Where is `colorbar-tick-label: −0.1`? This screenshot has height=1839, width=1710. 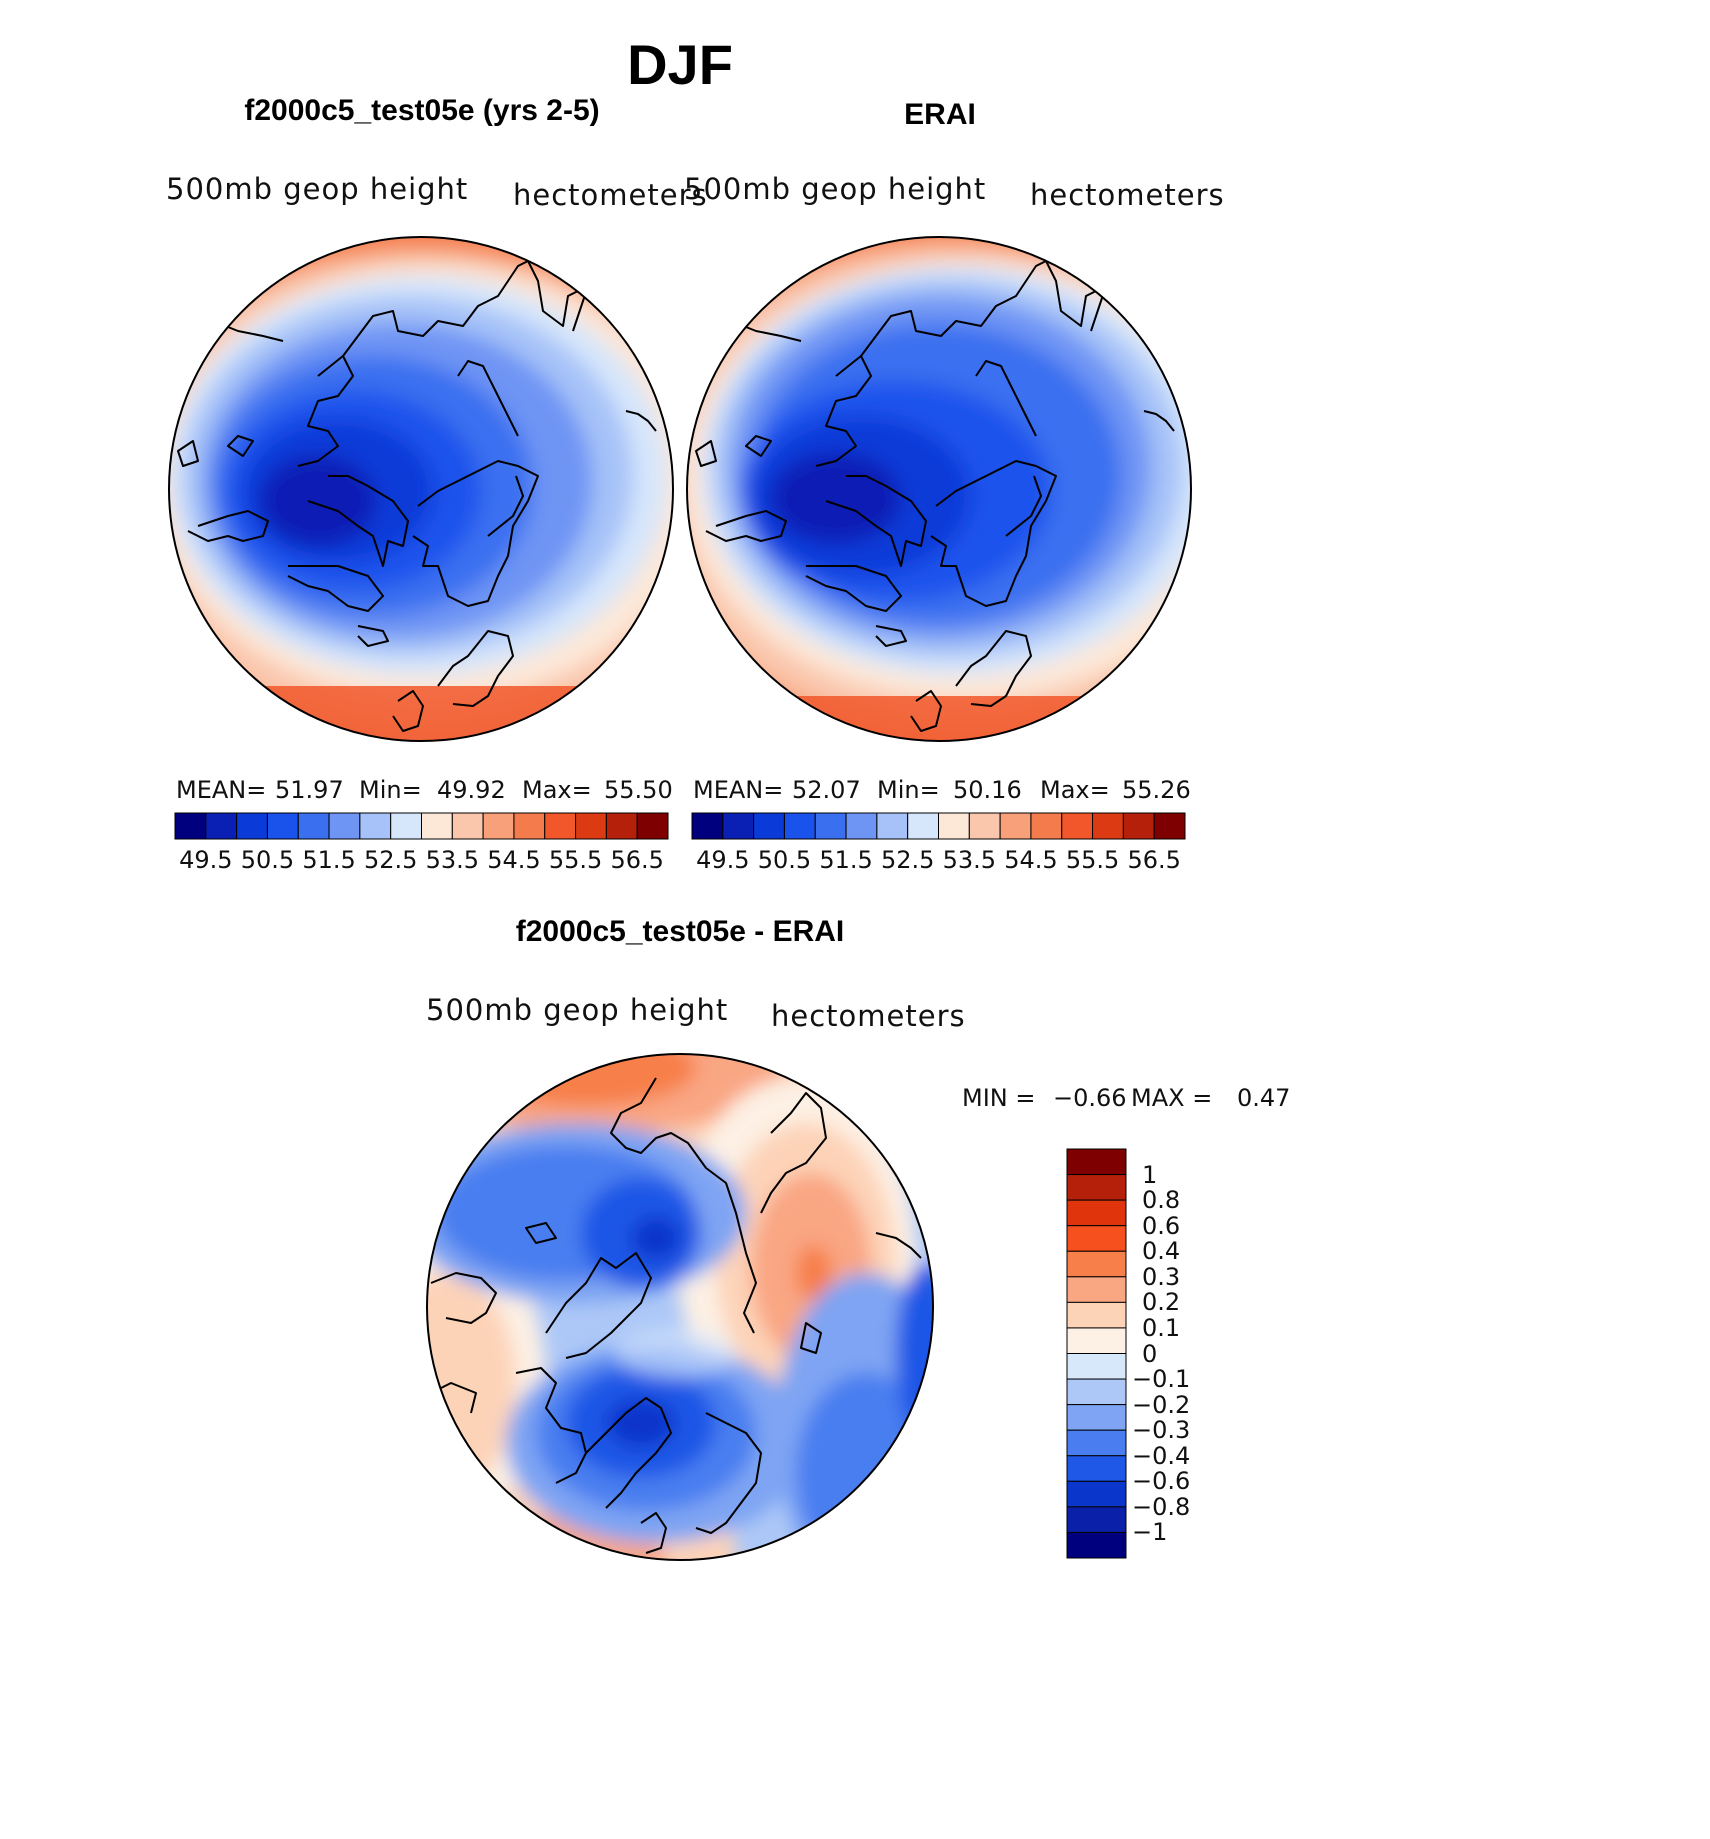 colorbar-tick-label: −0.1 is located at coordinates (1161, 1379).